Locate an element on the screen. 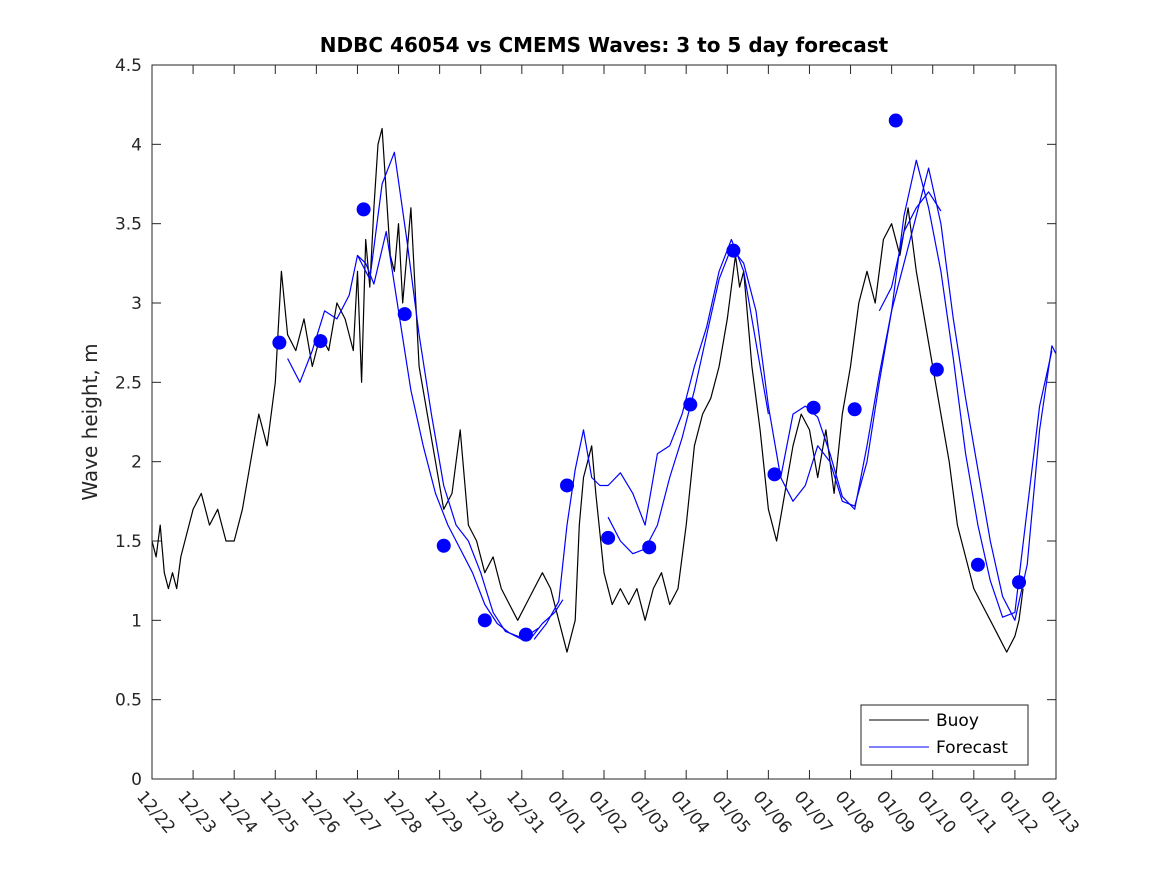 Image resolution: width=1167 pixels, height=875 pixels. y-tick-label: 0 is located at coordinates (136, 780).